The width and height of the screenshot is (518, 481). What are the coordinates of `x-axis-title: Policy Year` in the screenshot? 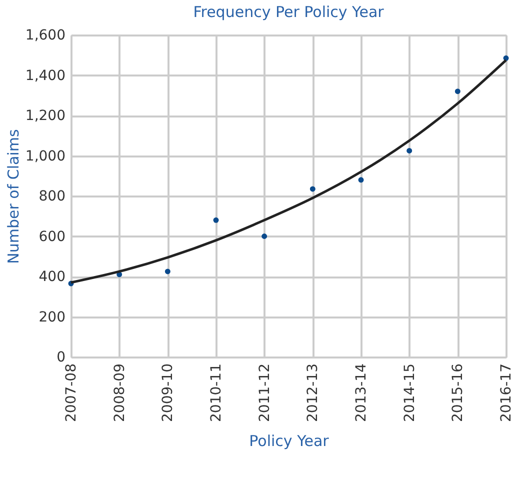 It's located at (289, 441).